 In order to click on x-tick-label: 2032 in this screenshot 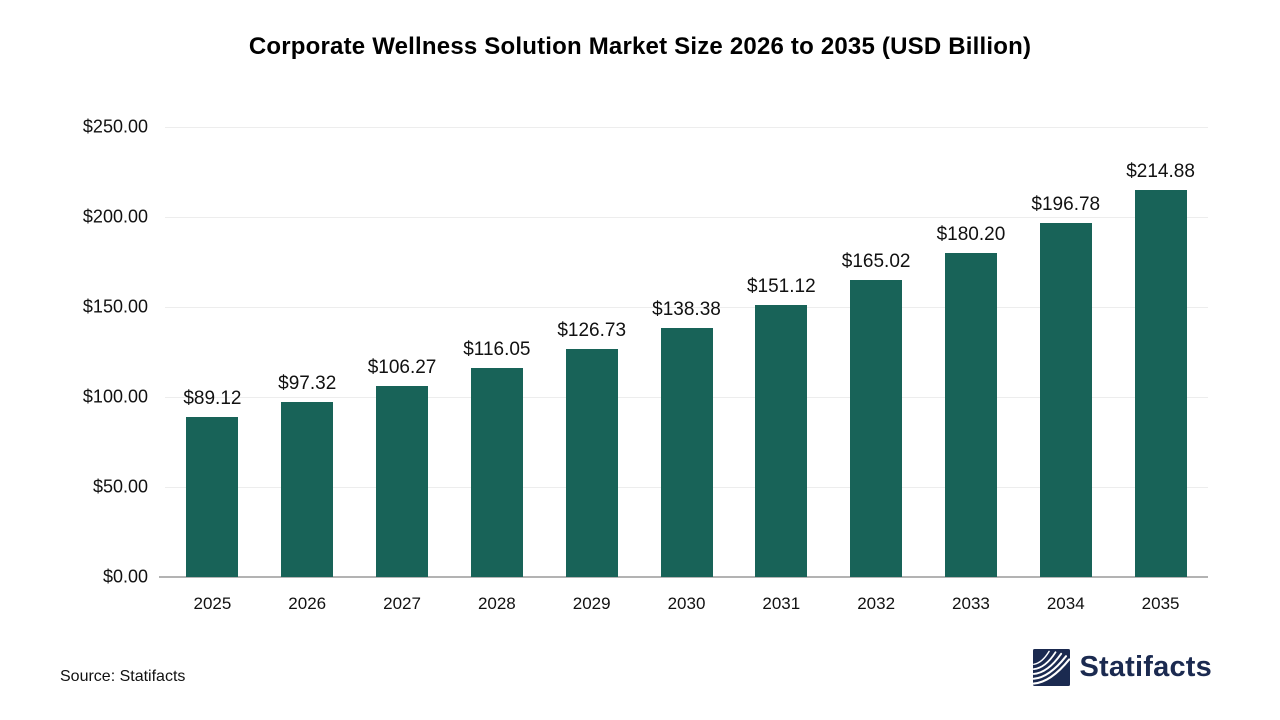, I will do `click(876, 603)`.